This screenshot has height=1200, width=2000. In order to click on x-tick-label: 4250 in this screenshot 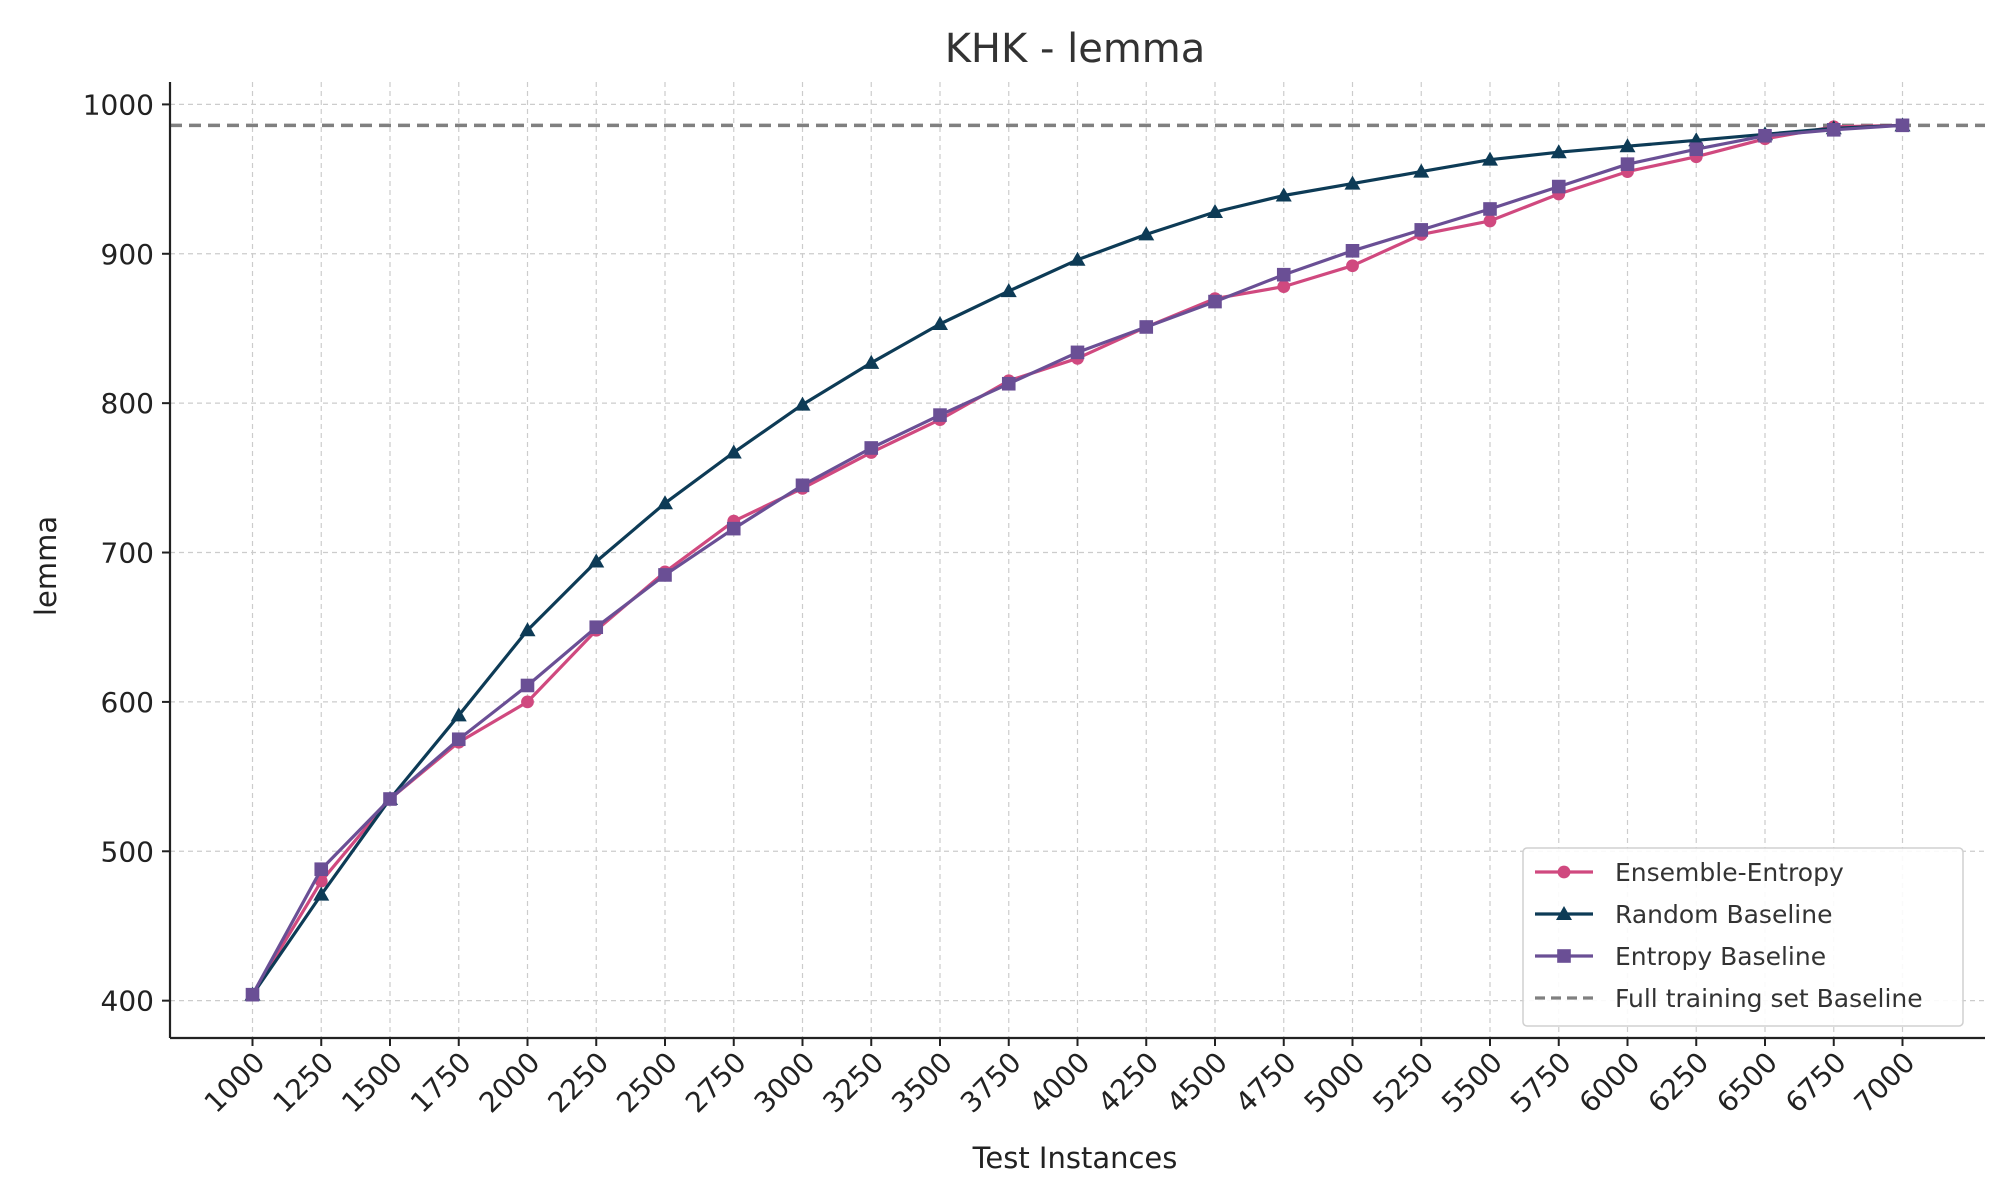, I will do `click(1128, 1083)`.